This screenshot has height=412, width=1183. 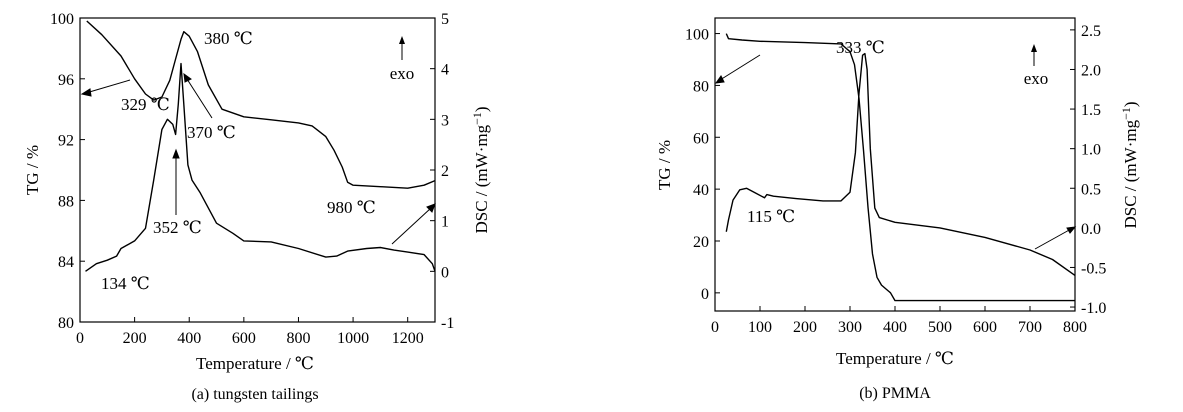 I want to click on annotation-115: 115 ℃, so click(x=771, y=216).